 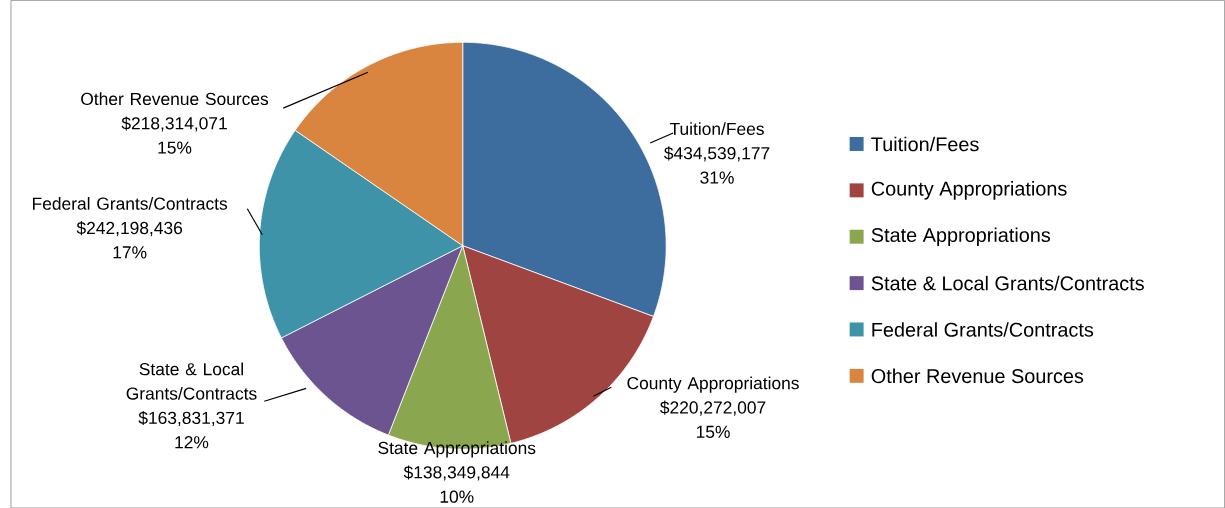 What do you see at coordinates (192, 442) in the screenshot?
I see `text: 12%` at bounding box center [192, 442].